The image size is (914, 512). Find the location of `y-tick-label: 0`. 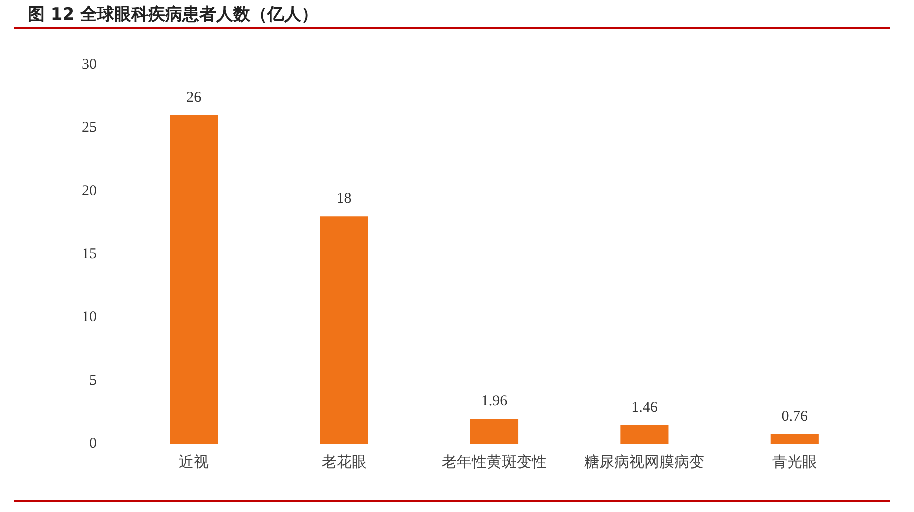

y-tick-label: 0 is located at coordinates (93, 444).